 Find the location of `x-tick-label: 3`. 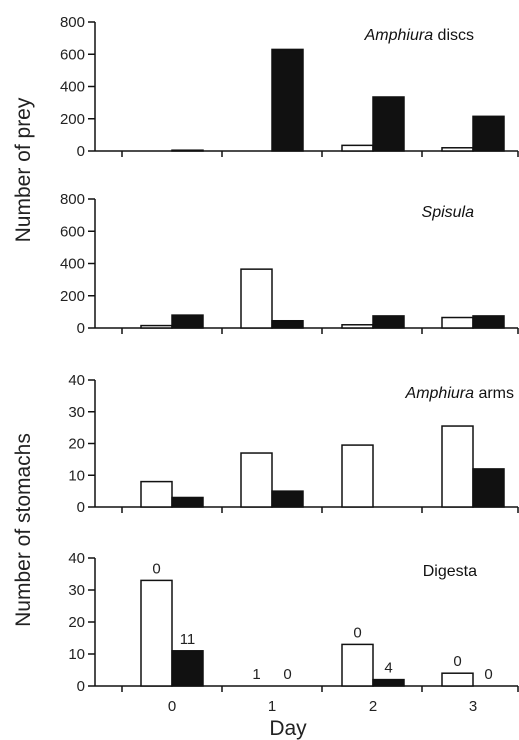

x-tick-label: 3 is located at coordinates (473, 706).